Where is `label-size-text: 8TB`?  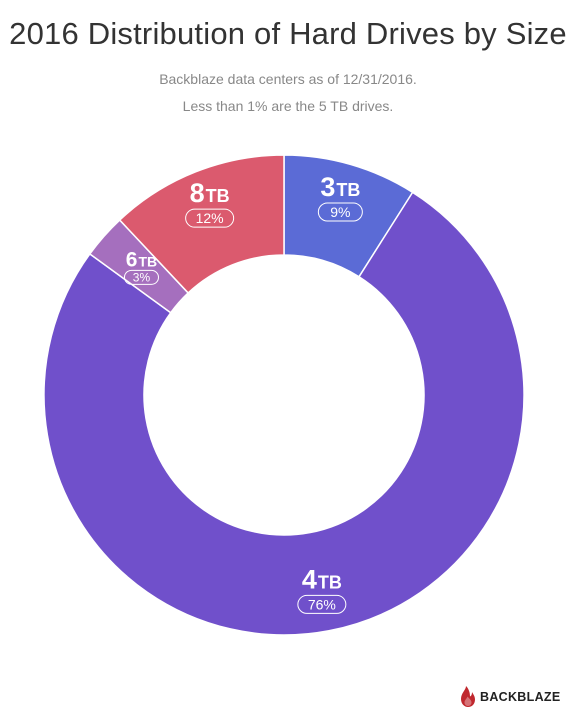
label-size-text: 8TB is located at coordinates (210, 193).